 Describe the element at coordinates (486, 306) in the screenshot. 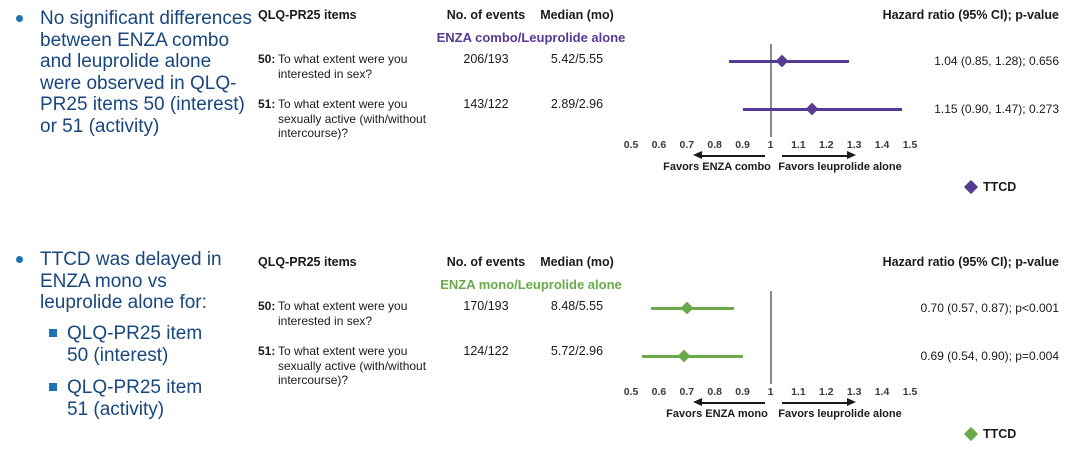

I see `events-value: 170/193` at that location.